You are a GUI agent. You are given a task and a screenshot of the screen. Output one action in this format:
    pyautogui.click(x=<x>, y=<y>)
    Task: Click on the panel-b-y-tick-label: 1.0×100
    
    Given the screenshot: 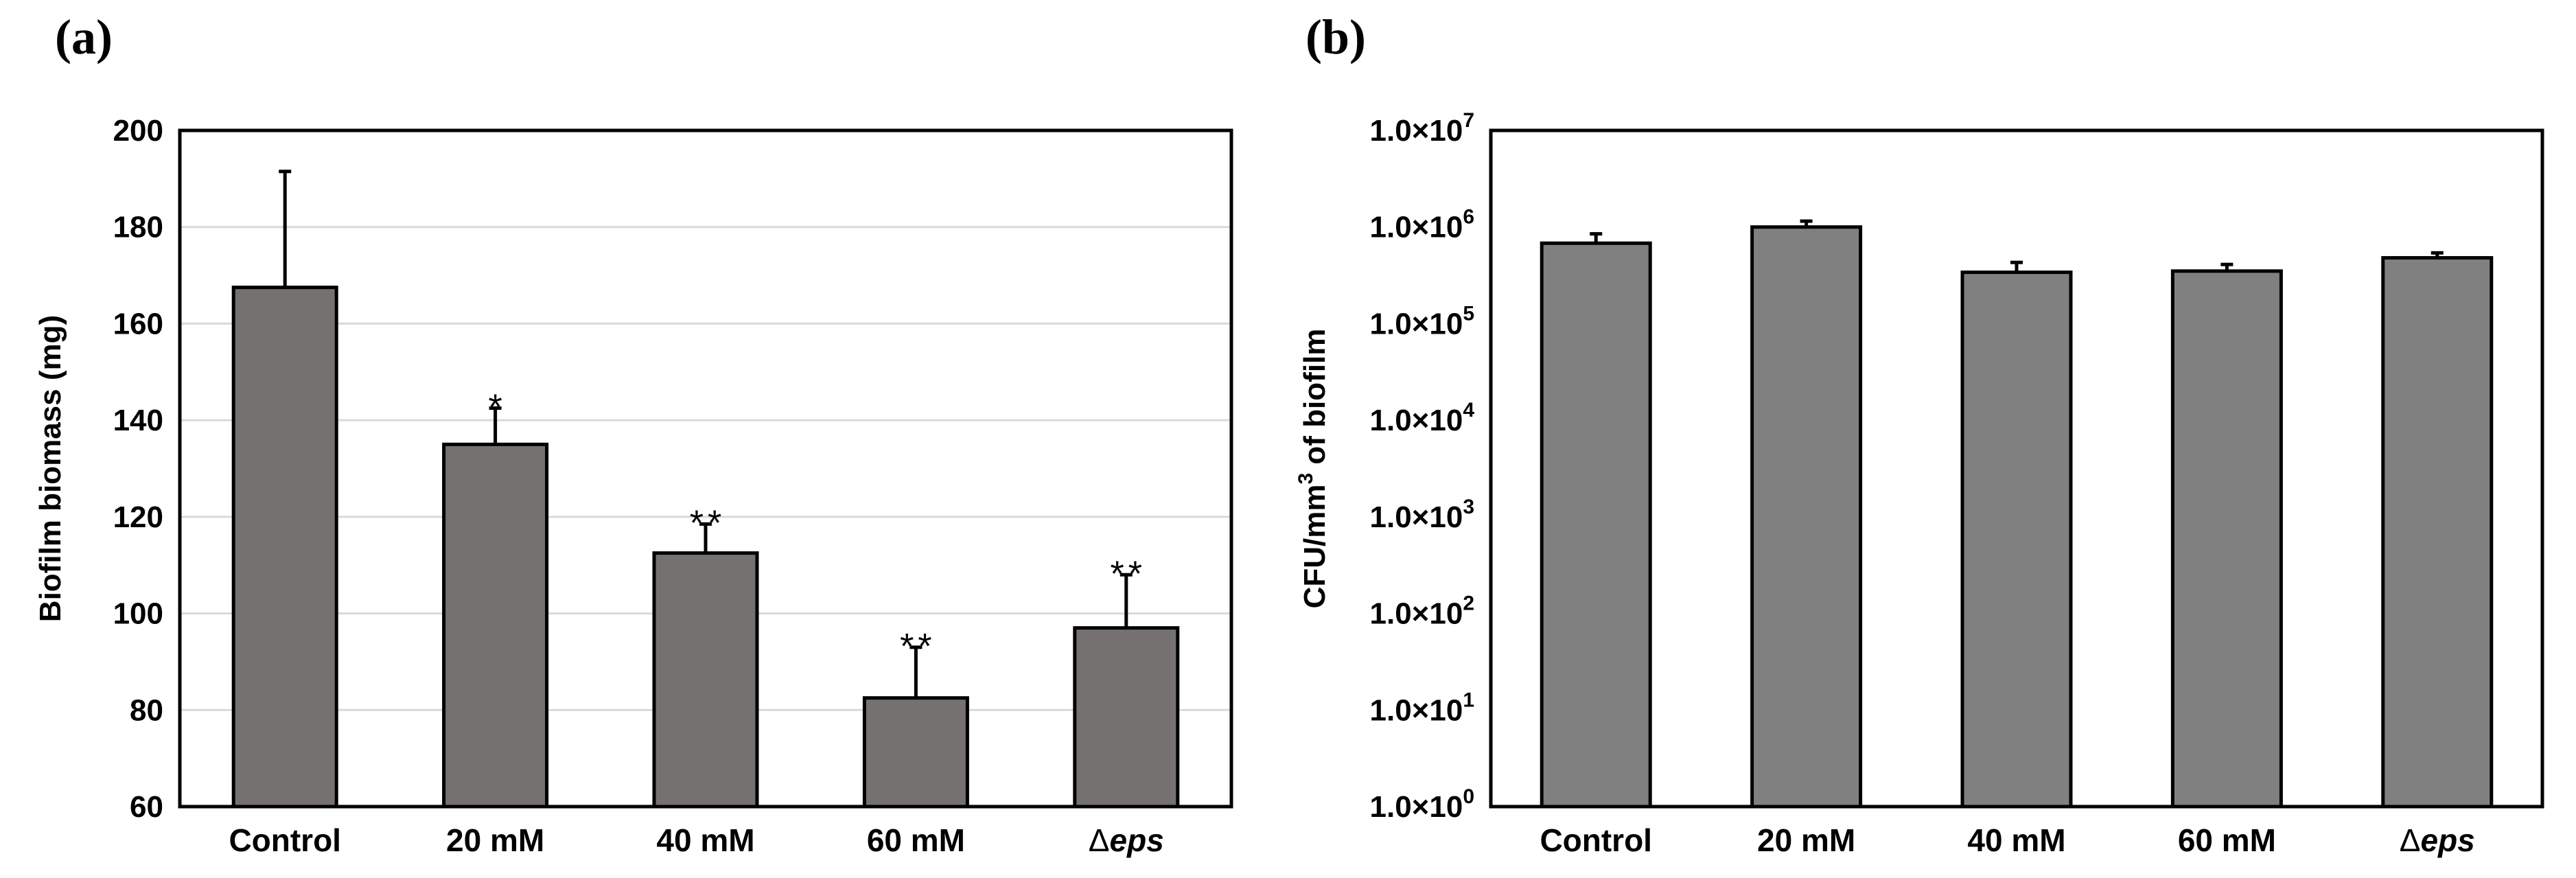 What is the action you would take?
    pyautogui.click(x=1422, y=804)
    